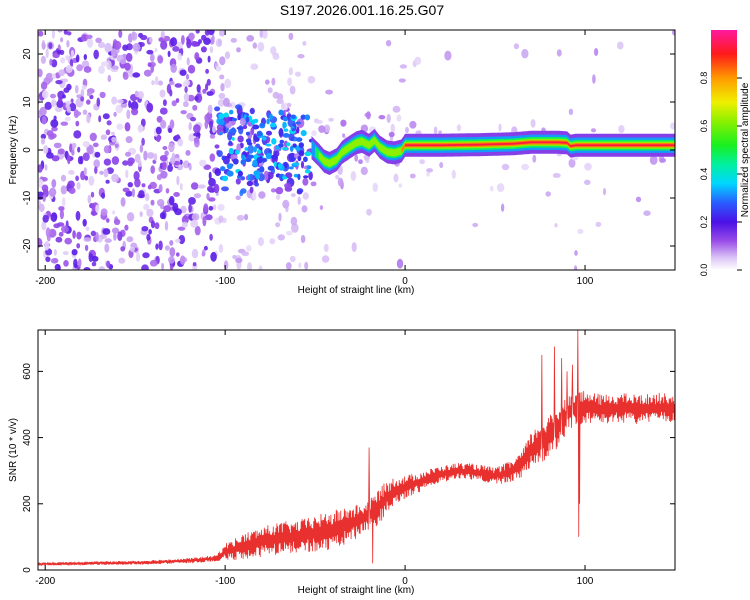 This screenshot has width=750, height=600. Describe the element at coordinates (225, 581) in the screenshot. I see `x-tick-label: -100` at that location.